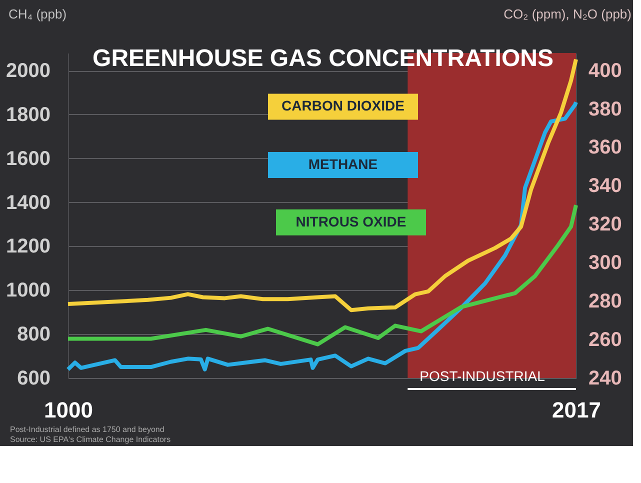 This screenshot has height=483, width=641. I want to click on x-tick-label: 2017, so click(576, 410).